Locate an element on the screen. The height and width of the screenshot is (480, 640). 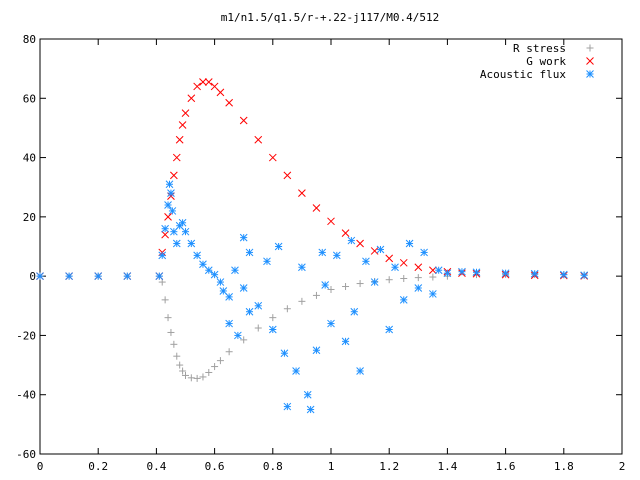
y-tick-label: 0 is located at coordinates (32, 276).